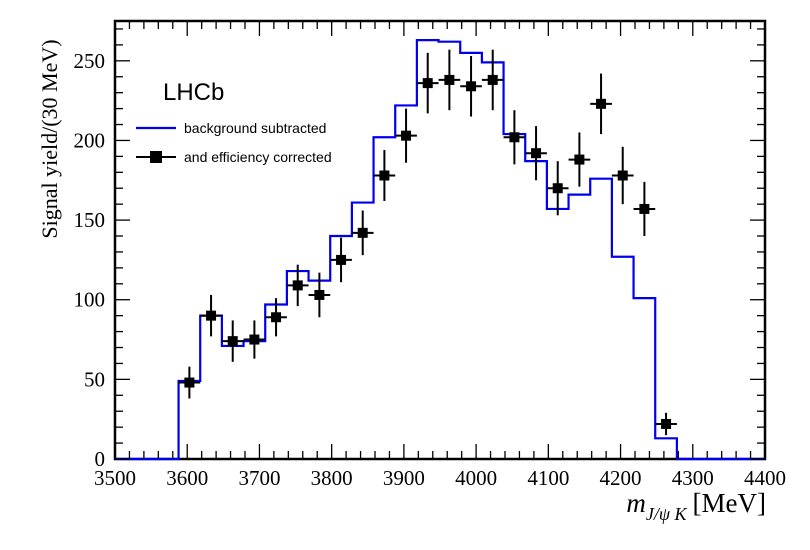  Describe the element at coordinates (255, 128) in the screenshot. I see `legend-entry-histogram: background subtracted` at that location.